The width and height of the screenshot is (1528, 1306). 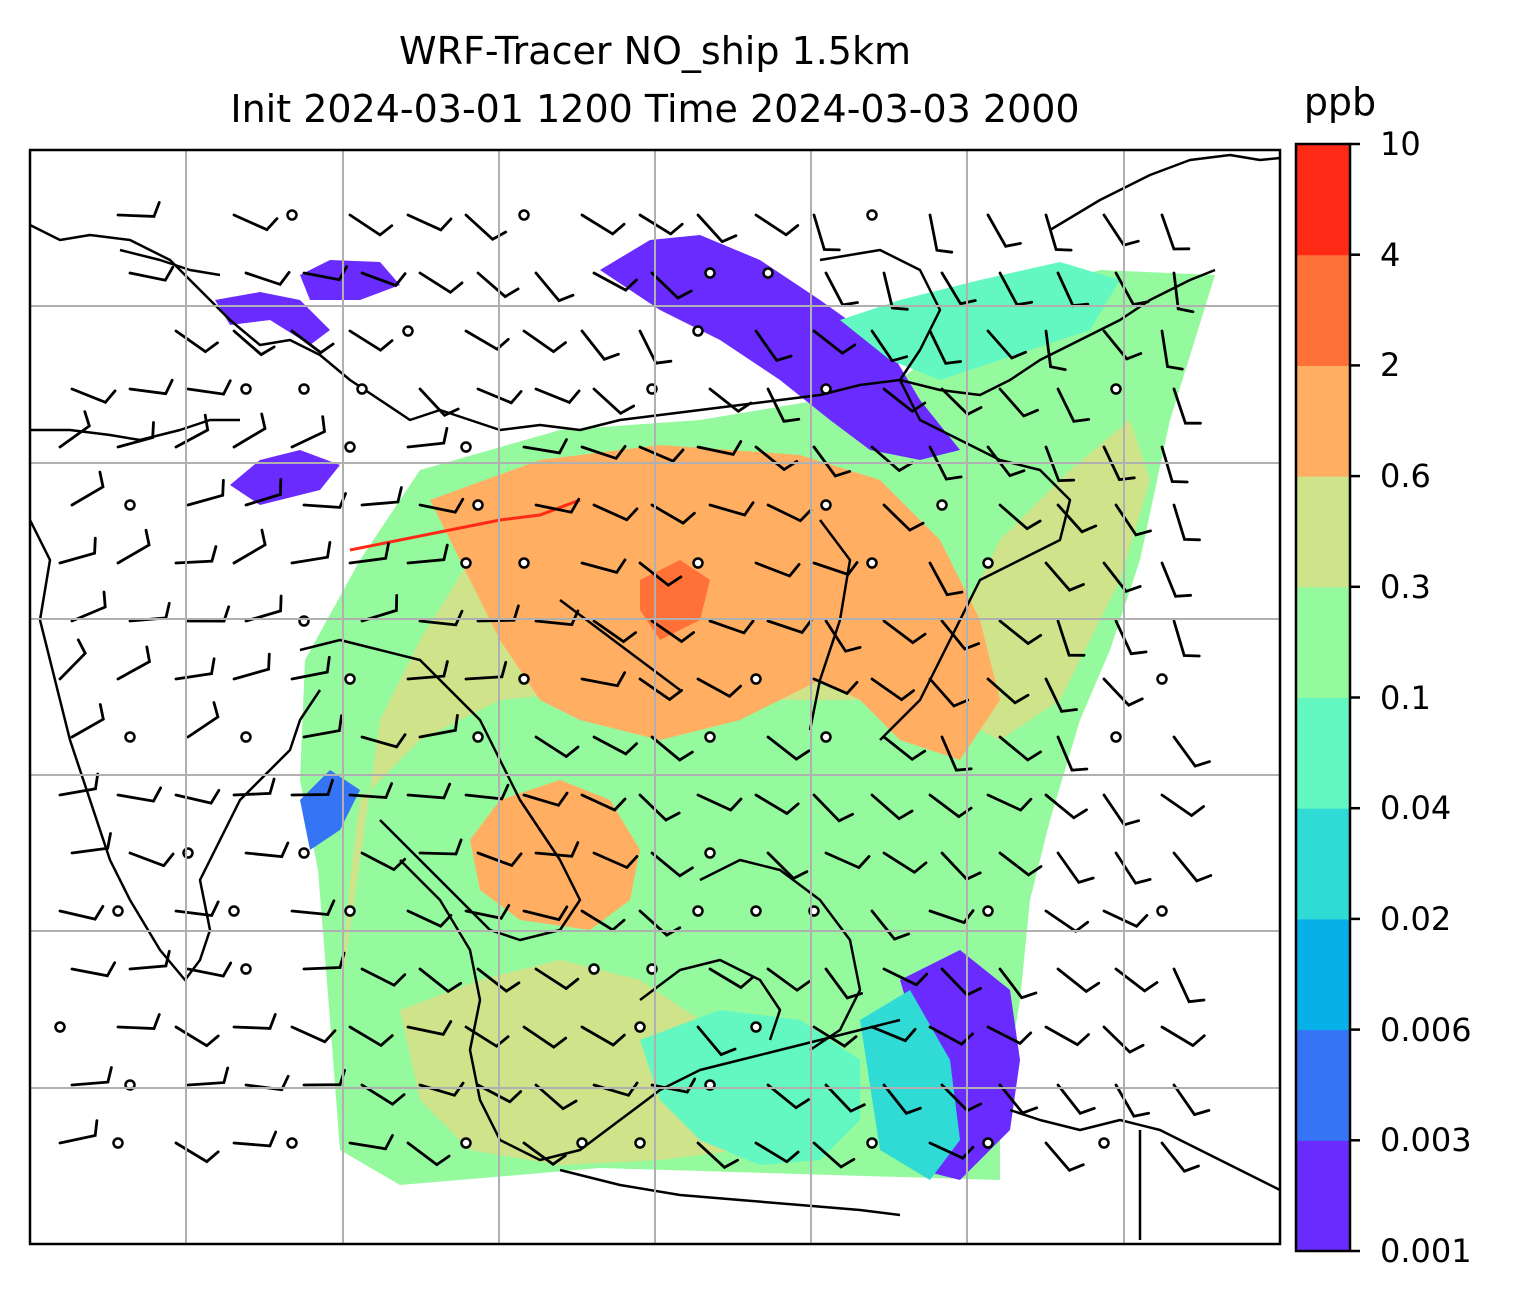 What do you see at coordinates (980, 321) in the screenshot?
I see `tracer-low-north-sea-edge` at bounding box center [980, 321].